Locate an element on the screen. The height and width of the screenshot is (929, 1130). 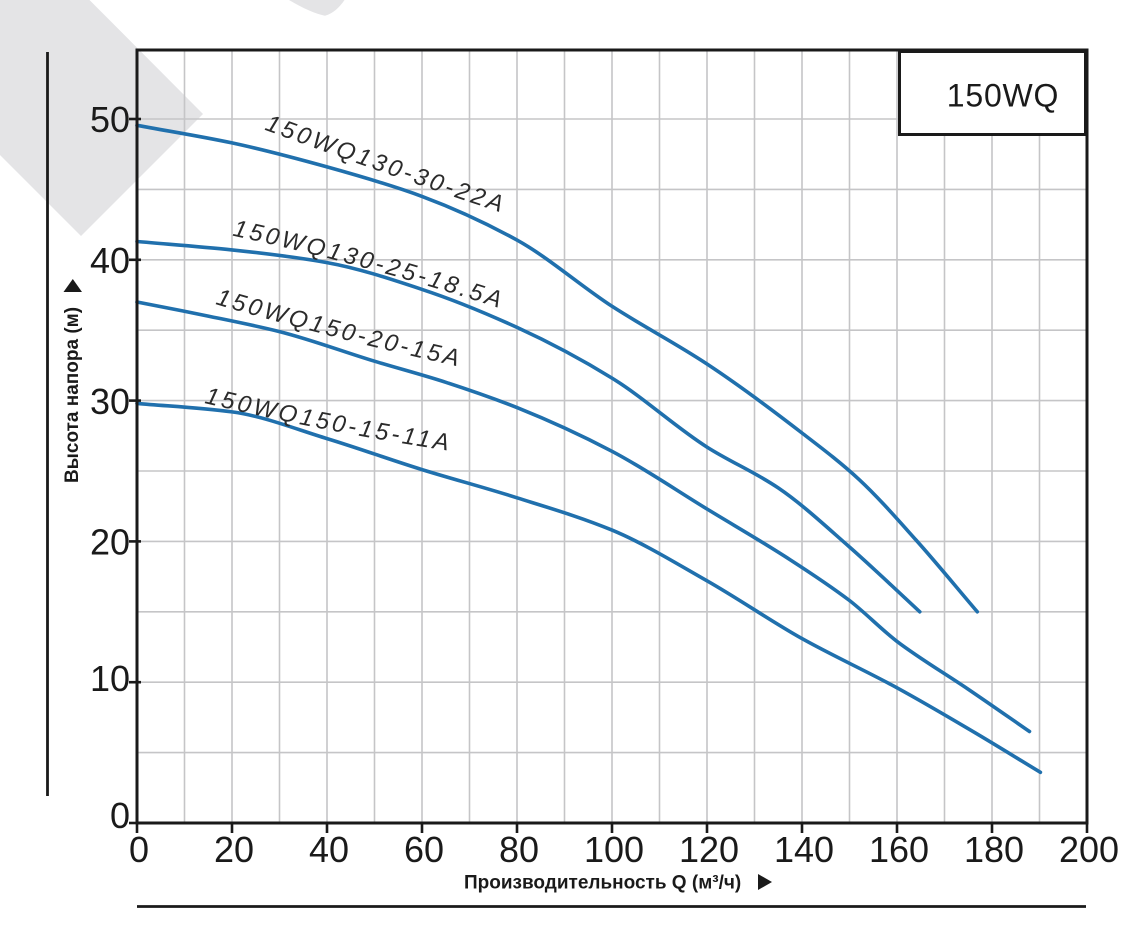
svg-text: Высота напора (м) is located at coordinates (72, 395).